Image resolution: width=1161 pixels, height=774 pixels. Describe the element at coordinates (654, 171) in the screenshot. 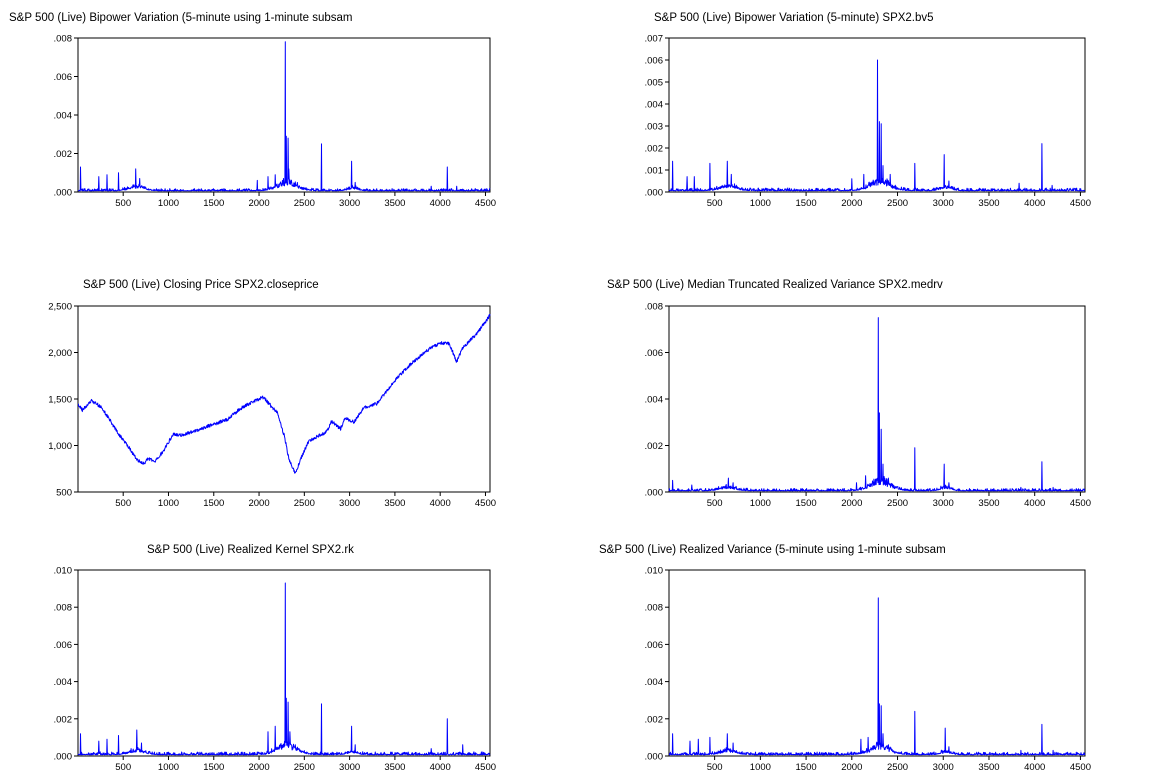

I see `y-tick-label: .001` at that location.